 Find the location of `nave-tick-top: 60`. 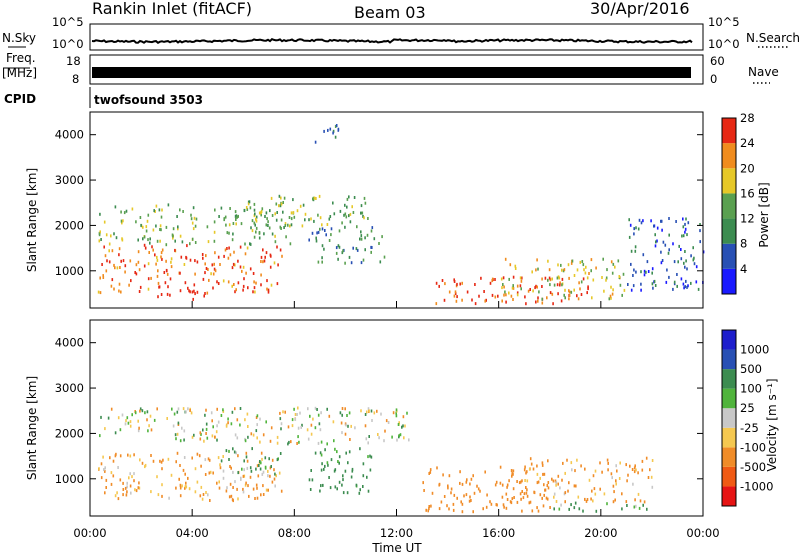

nave-tick-top: 60 is located at coordinates (717, 61).